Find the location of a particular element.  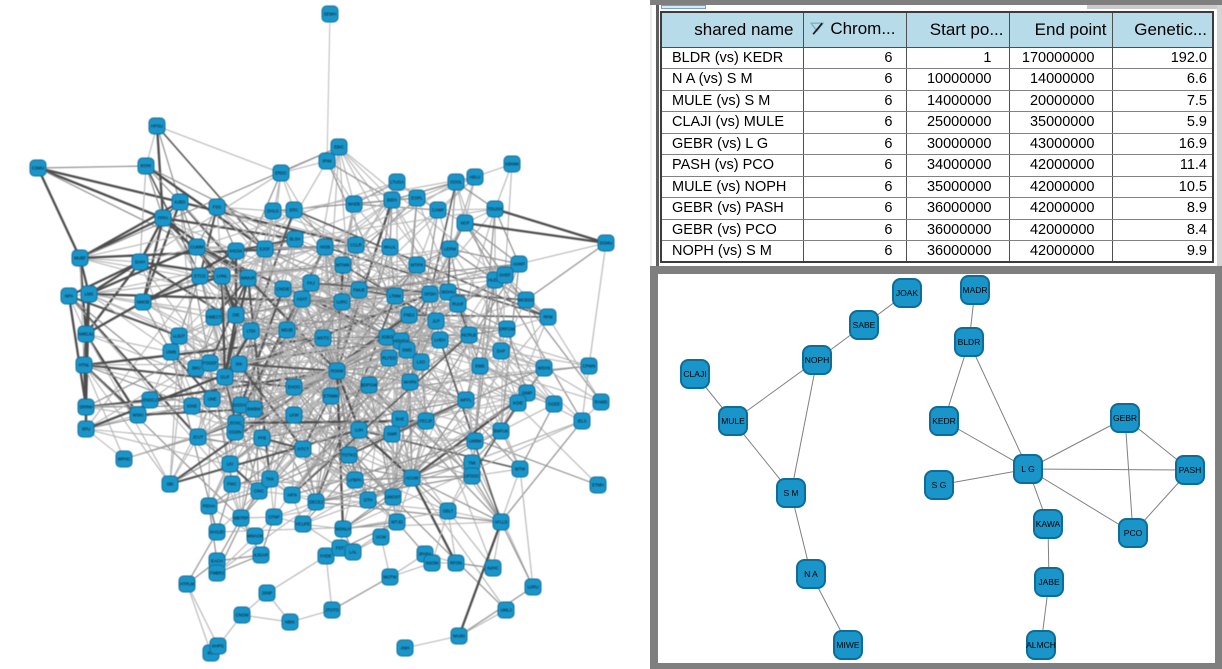

svg-text: NBIK is located at coordinates (290, 622).